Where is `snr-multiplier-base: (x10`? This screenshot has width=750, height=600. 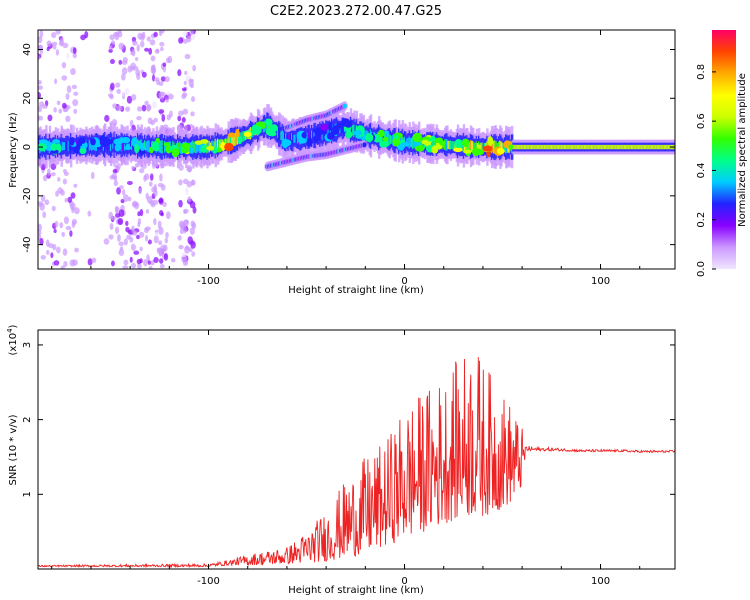 snr-multiplier-base: (x10 is located at coordinates (13, 344).